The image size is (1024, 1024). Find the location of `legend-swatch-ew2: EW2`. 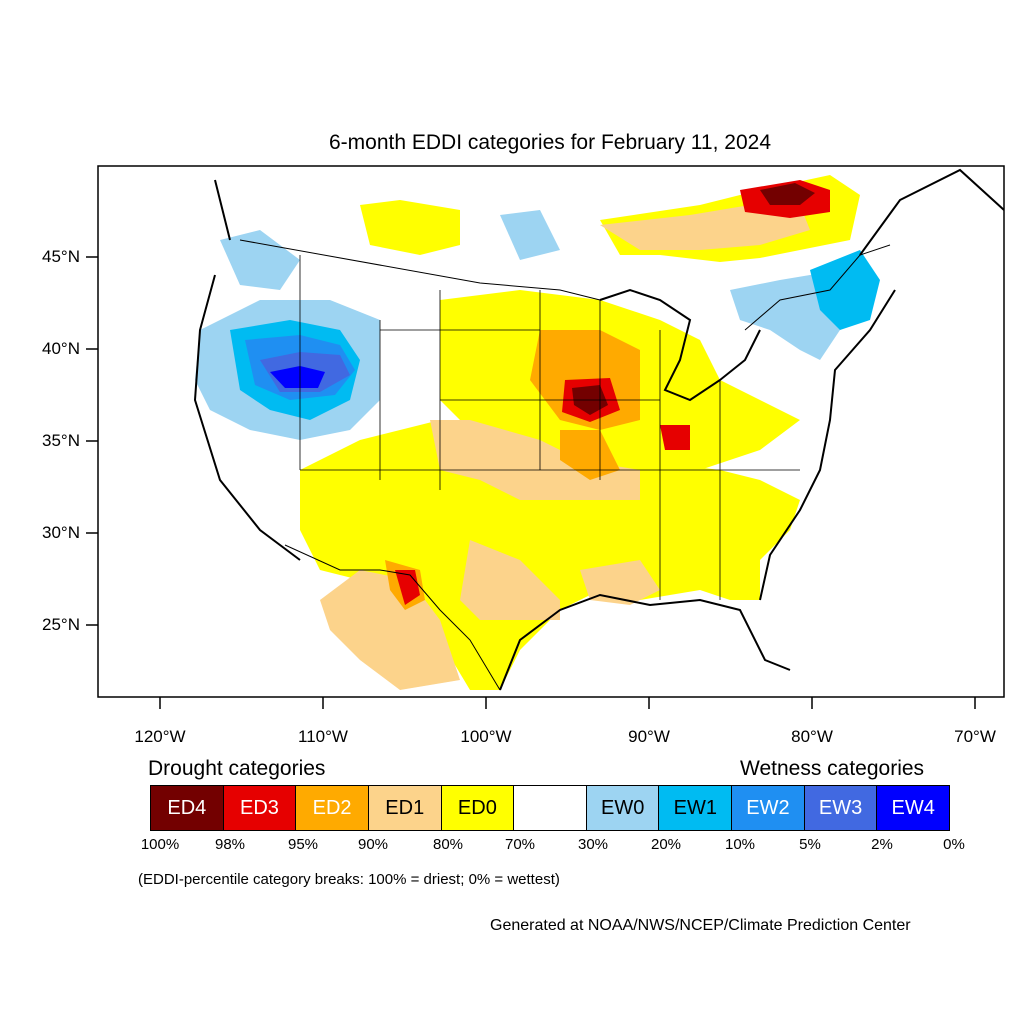

legend-swatch-ew2: EW2 is located at coordinates (768, 808).